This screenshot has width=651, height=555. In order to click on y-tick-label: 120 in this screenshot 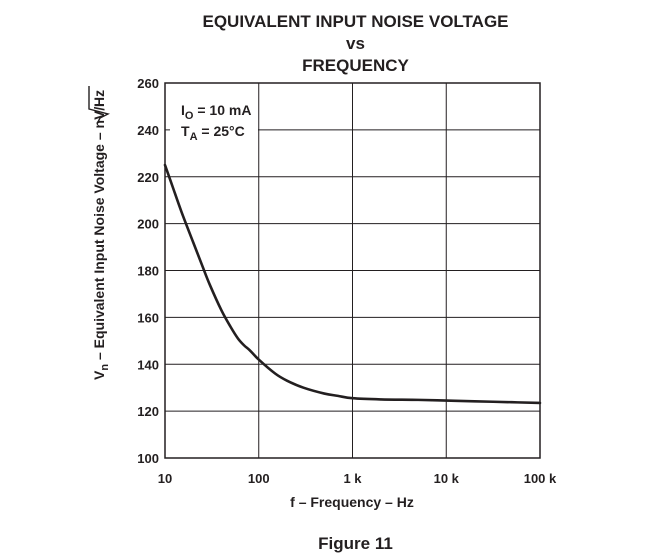, I will do `click(148, 411)`.